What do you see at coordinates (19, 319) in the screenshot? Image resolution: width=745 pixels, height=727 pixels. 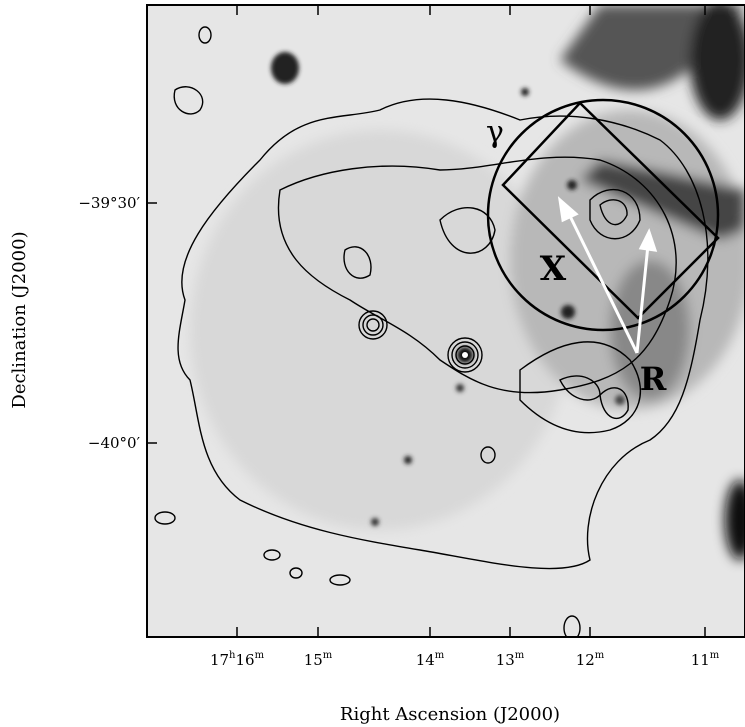 I see `y-axis-title: Declination (J2000)` at bounding box center [19, 319].